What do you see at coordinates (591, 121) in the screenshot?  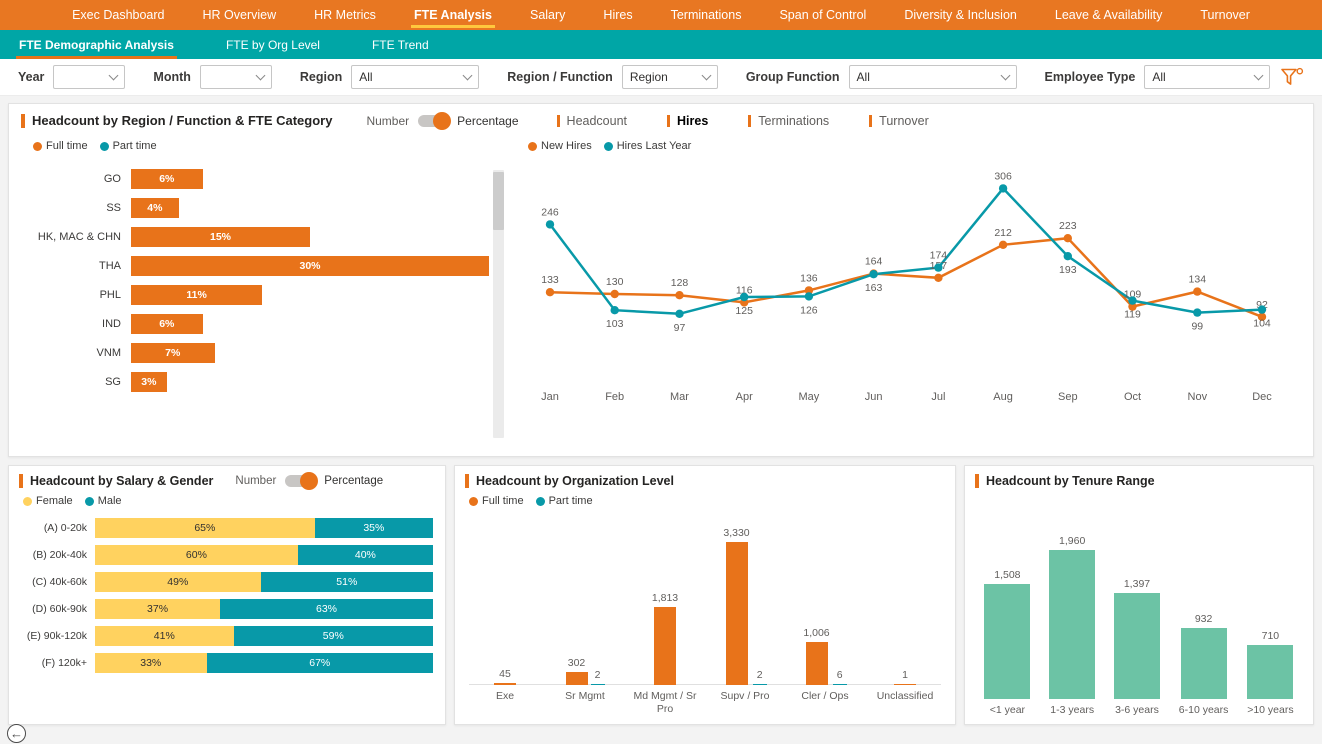 I see `tab-headcount: Headcount` at bounding box center [591, 121].